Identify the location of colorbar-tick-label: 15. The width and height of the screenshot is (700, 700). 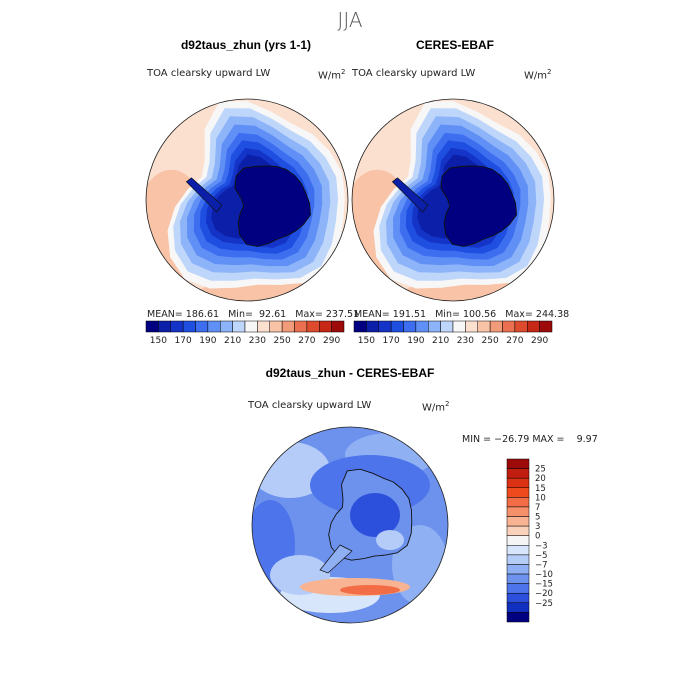
(540, 489).